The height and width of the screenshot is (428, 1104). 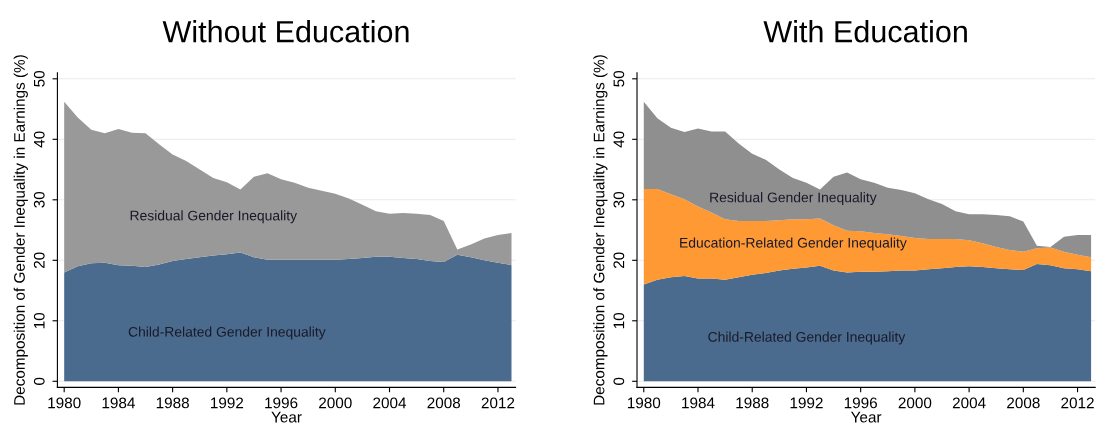 What do you see at coordinates (285, 31) in the screenshot?
I see `chart-title: Without Education` at bounding box center [285, 31].